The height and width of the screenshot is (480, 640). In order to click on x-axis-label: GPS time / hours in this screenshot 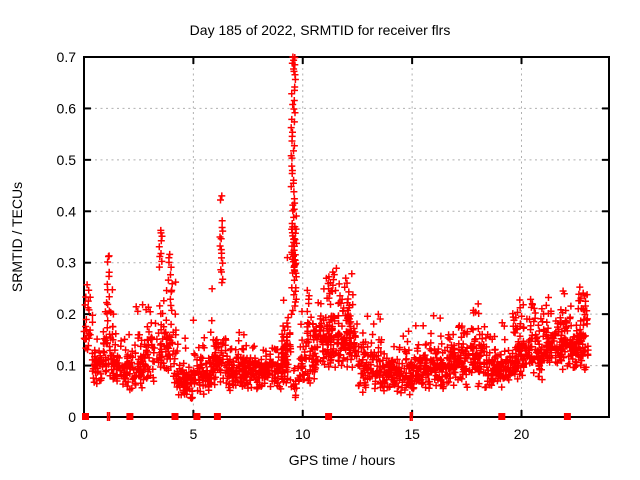, I will do `click(342, 460)`.